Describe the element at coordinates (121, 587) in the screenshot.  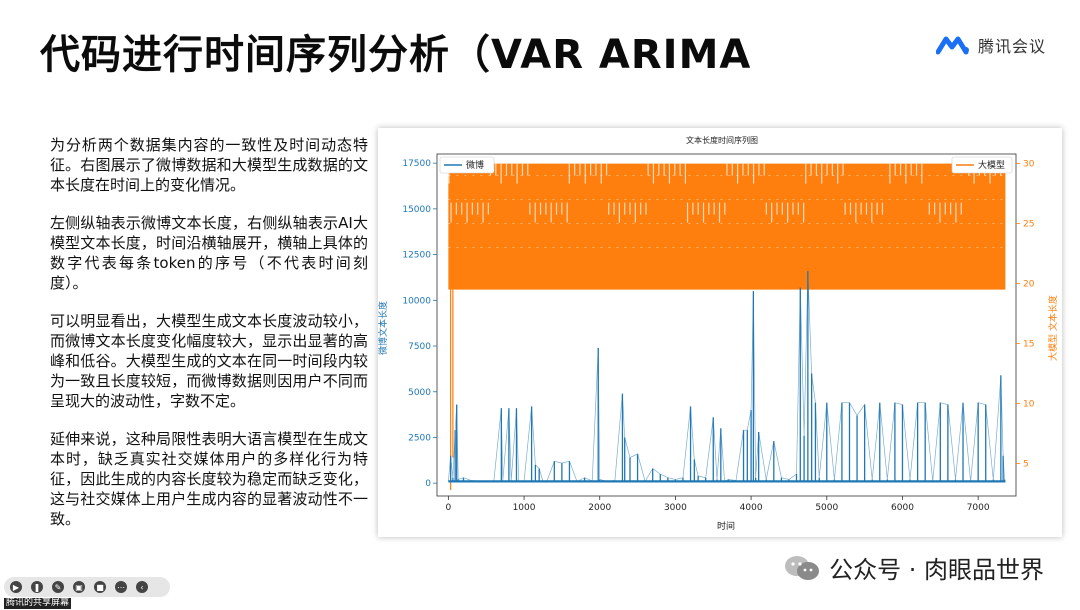
I see `more-icon: ⋯` at that location.